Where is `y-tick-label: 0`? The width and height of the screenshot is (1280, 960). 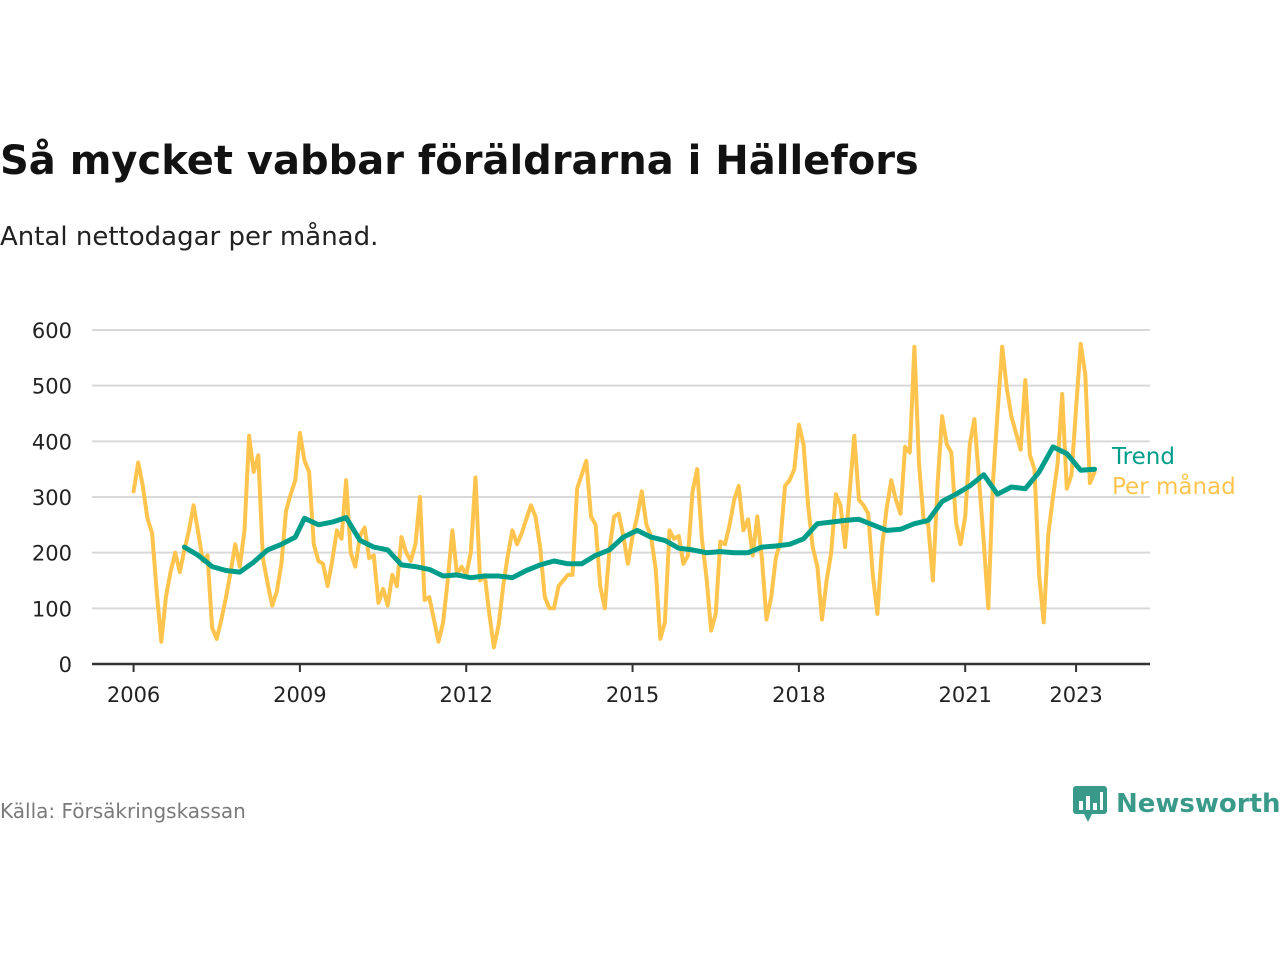 y-tick-label: 0 is located at coordinates (65, 665).